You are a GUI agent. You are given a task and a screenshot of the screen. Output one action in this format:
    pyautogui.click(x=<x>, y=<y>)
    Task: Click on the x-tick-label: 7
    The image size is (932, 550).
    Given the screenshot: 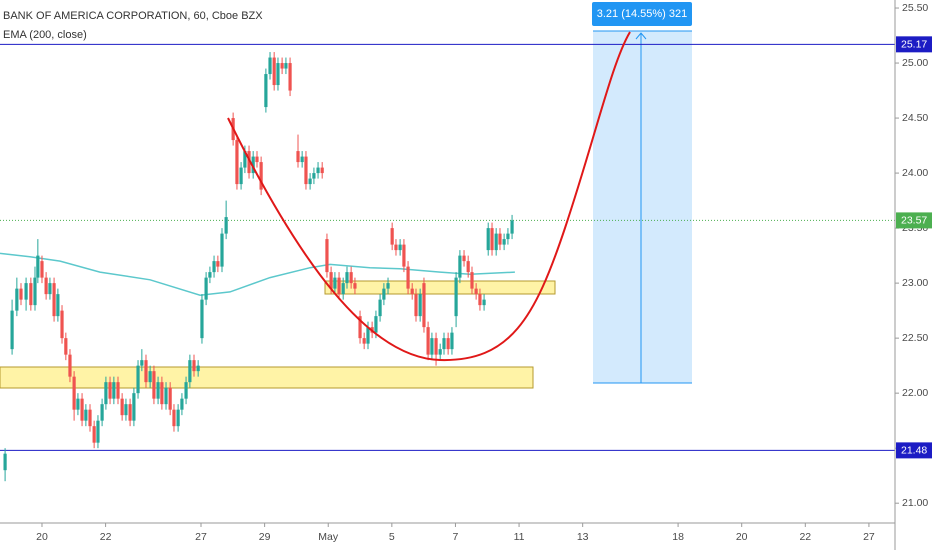 What is the action you would take?
    pyautogui.click(x=456, y=537)
    